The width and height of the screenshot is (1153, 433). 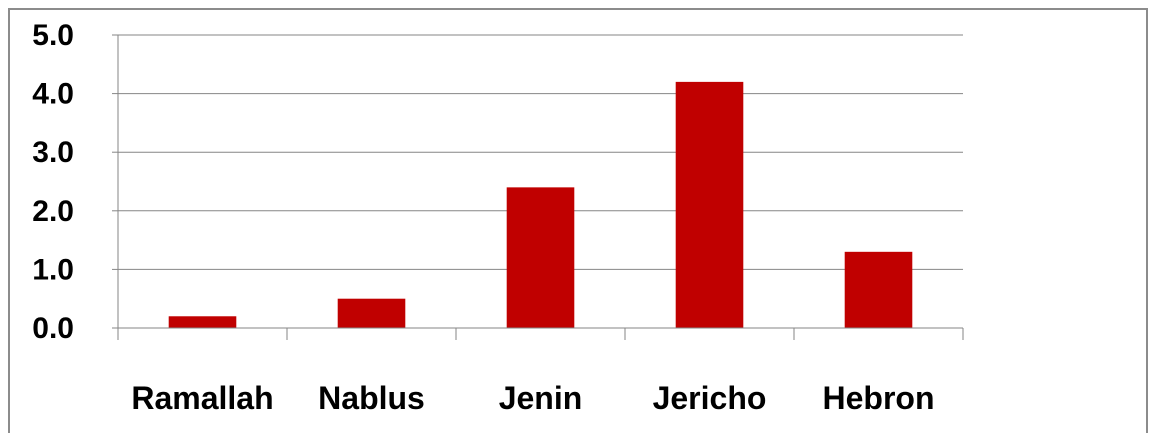 I want to click on y-tick-label: 1.0, so click(x=53, y=269).